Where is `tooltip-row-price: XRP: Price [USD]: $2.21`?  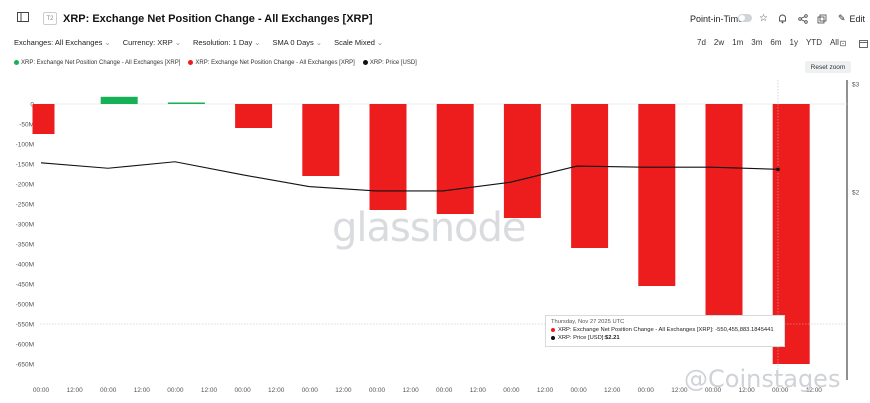 tooltip-row-price: XRP: Price [USD]: $2.21 is located at coordinates (665, 338).